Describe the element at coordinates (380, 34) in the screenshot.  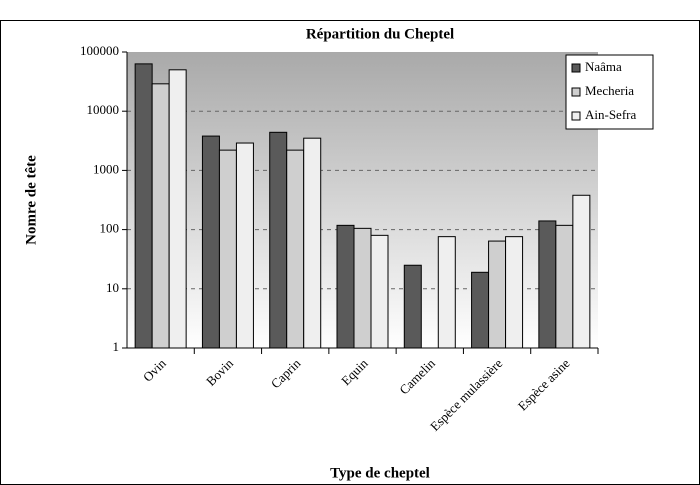
I see `chart-title: Répartition du Cheptel` at that location.